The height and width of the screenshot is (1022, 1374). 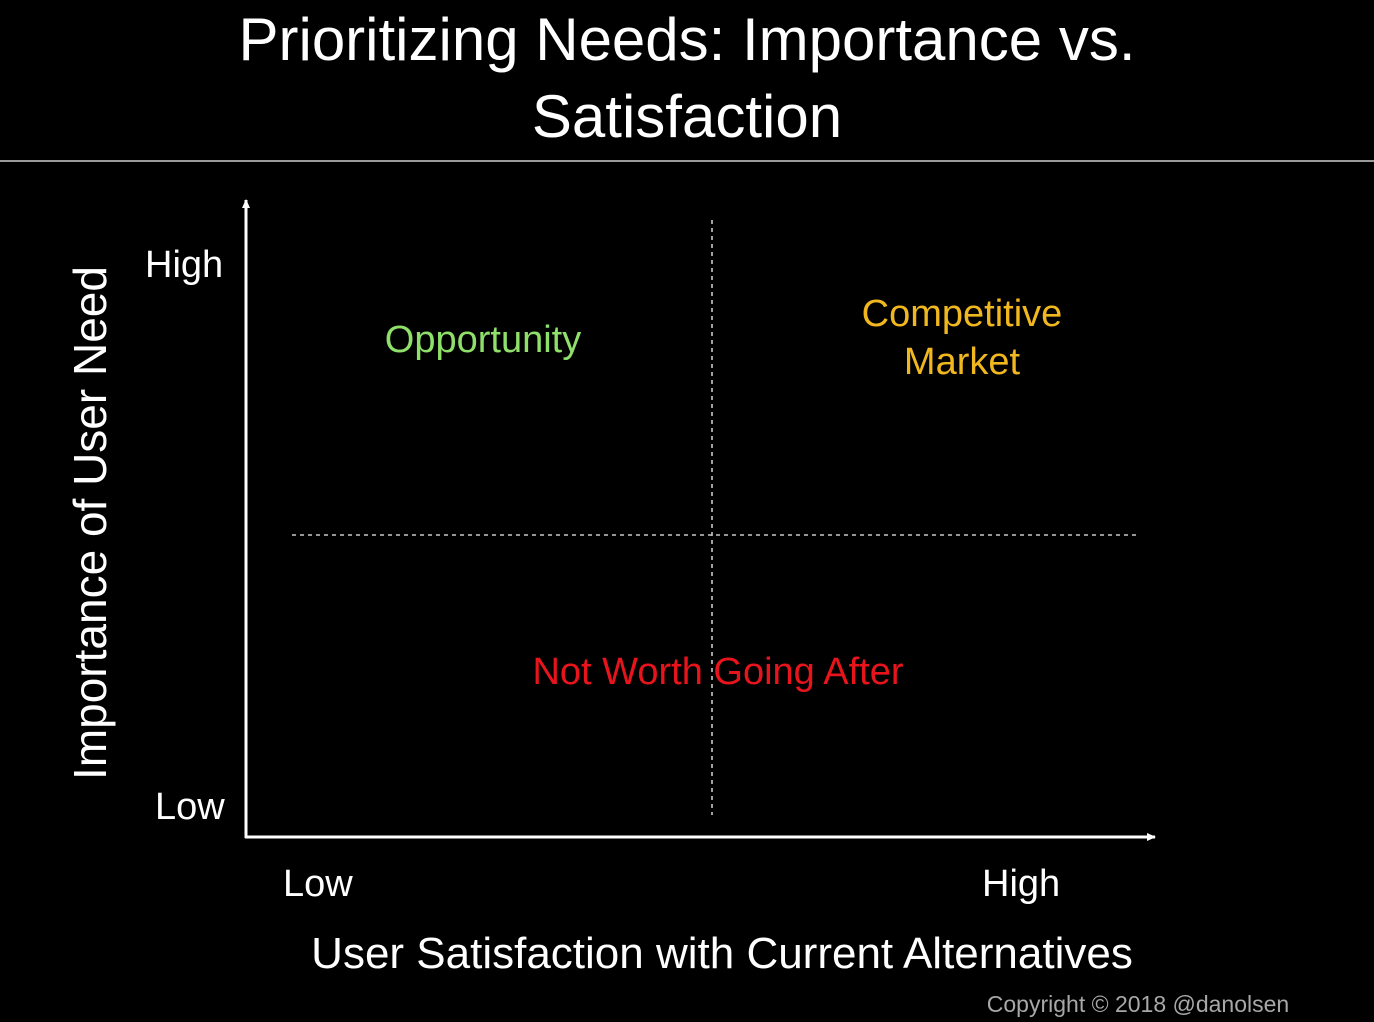 I want to click on copyright-notice: Copyright © 2018 @danolsen, so click(x=1138, y=1004).